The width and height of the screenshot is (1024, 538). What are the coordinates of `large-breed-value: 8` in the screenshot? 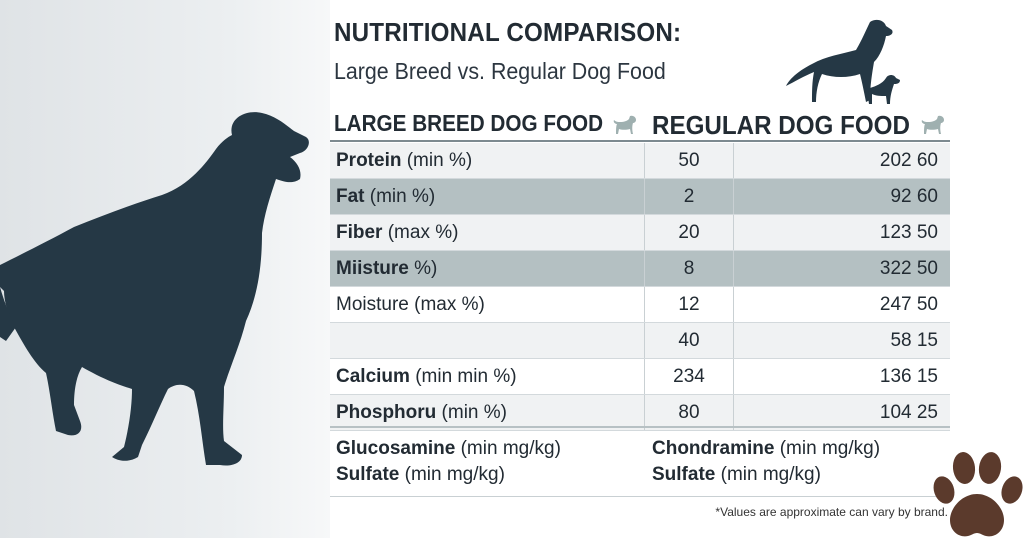 It's located at (689, 268).